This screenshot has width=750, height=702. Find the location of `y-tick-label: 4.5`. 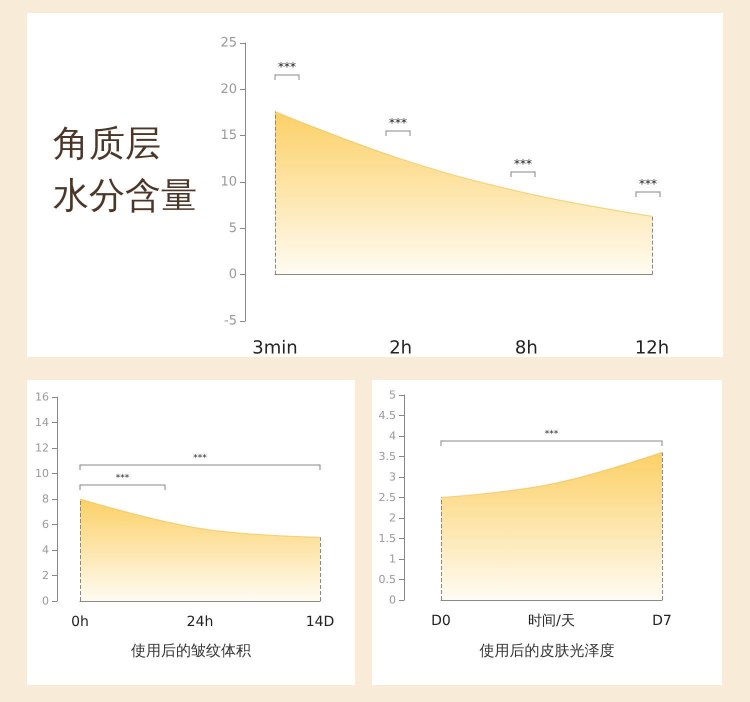

y-tick-label: 4.5 is located at coordinates (387, 415).